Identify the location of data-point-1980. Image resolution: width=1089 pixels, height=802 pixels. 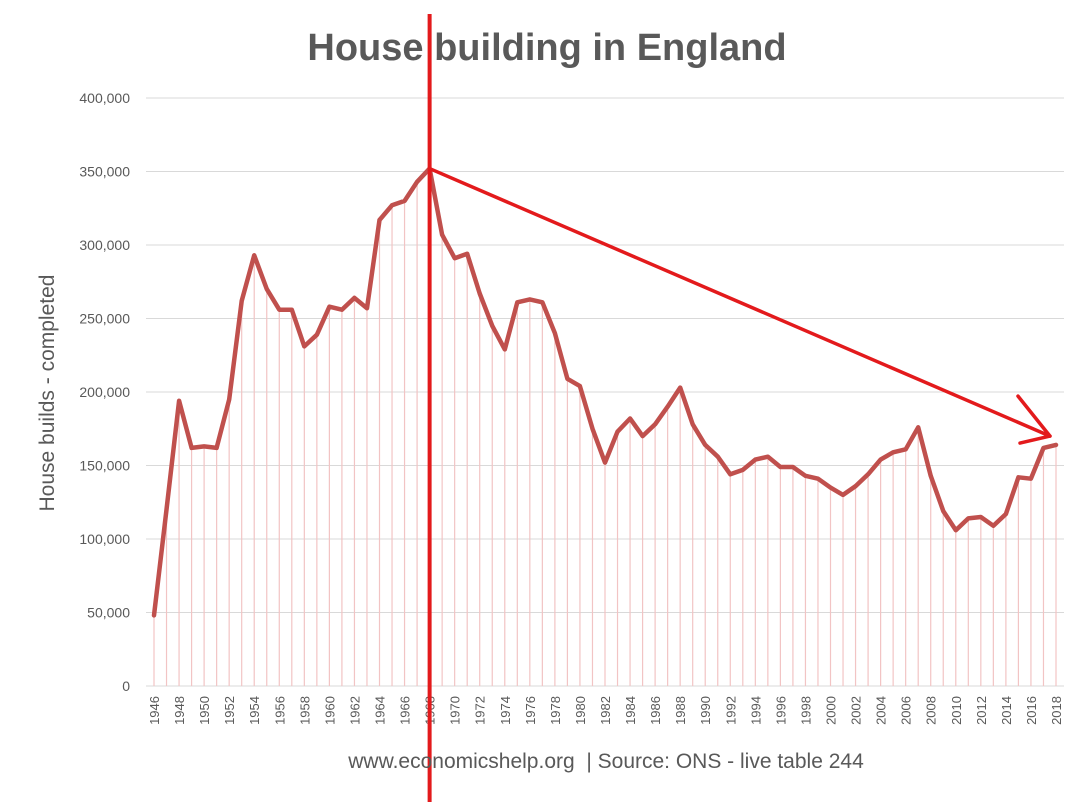
(580, 386).